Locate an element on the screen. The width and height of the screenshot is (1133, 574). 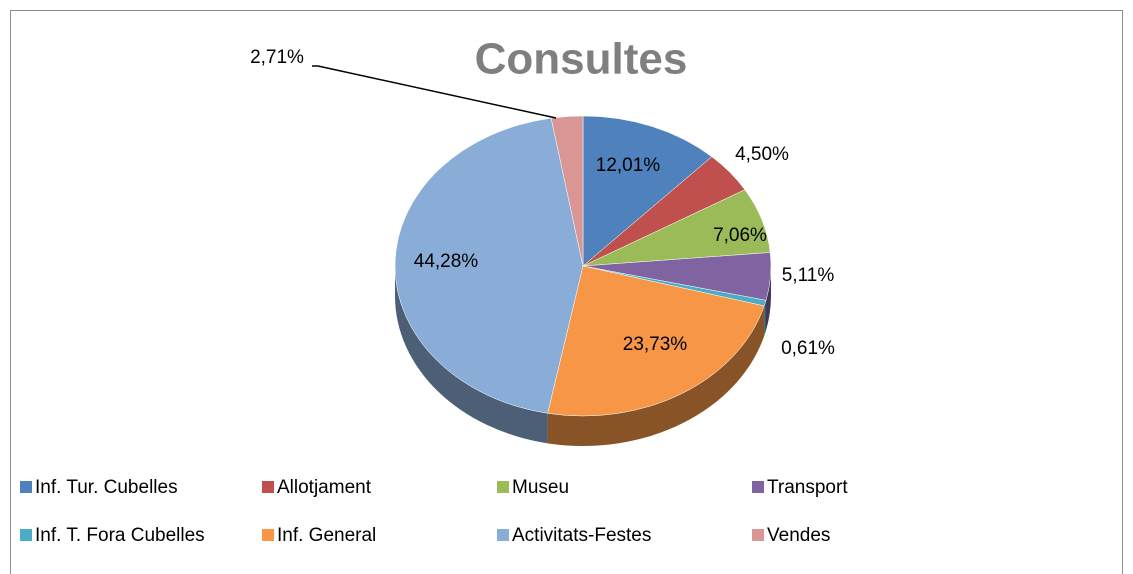
data-label: 7,06% is located at coordinates (740, 235).